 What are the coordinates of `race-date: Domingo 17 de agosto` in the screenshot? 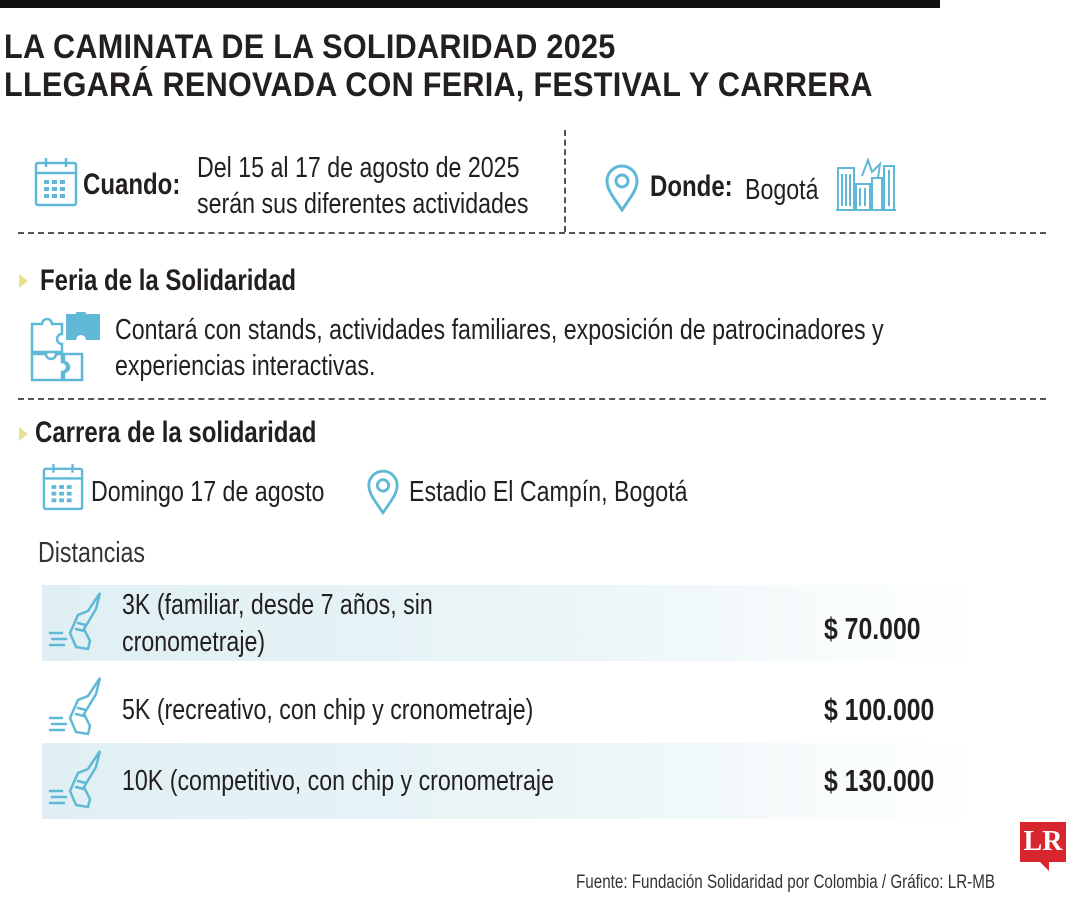 It's located at (208, 492).